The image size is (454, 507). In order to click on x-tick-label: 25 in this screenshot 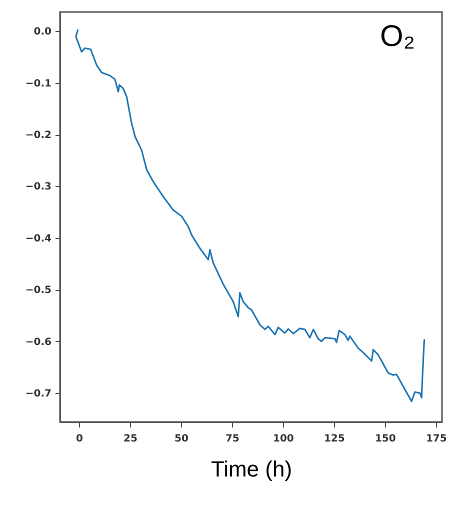, I will do `click(130, 439)`.